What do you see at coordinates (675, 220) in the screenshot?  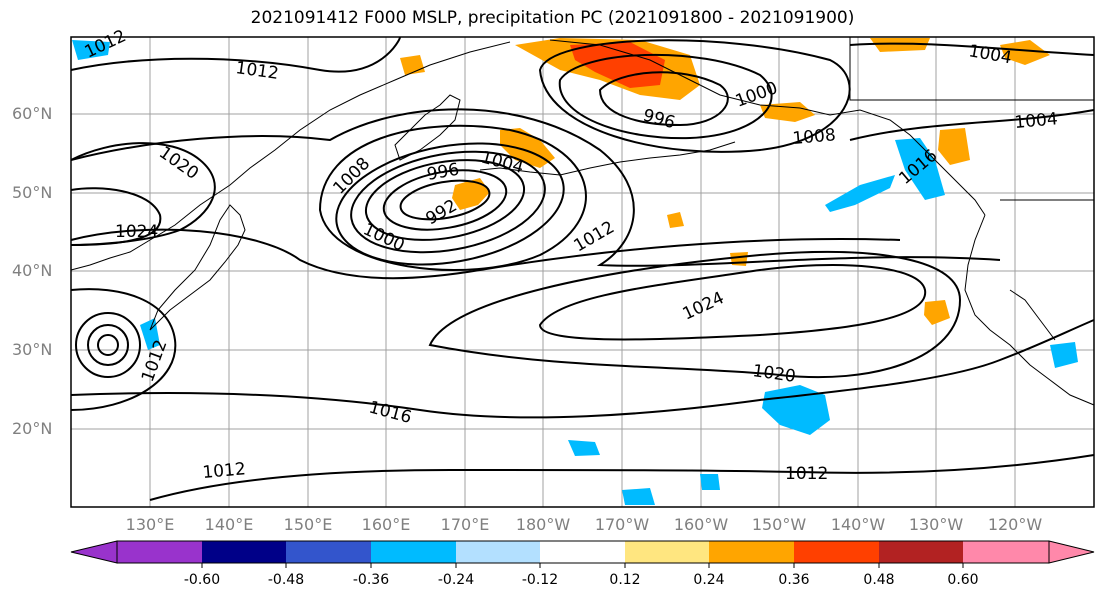 I see `precip-c-pacific` at bounding box center [675, 220].